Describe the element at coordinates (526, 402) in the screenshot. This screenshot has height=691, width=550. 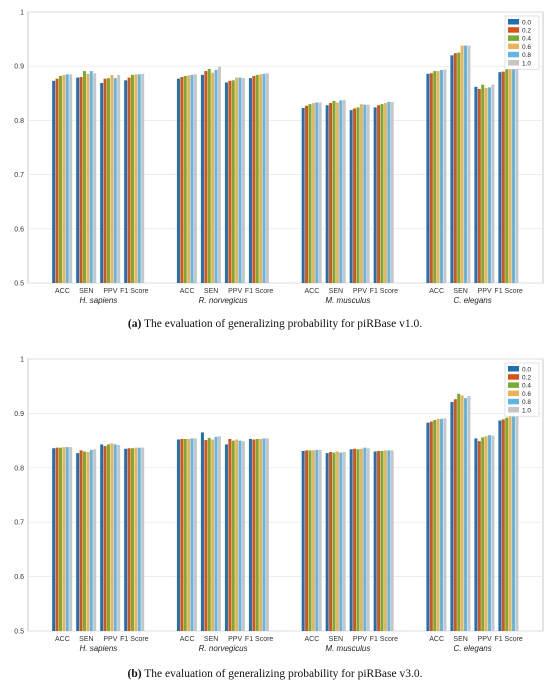
I see `legend-label: 0.8` at that location.